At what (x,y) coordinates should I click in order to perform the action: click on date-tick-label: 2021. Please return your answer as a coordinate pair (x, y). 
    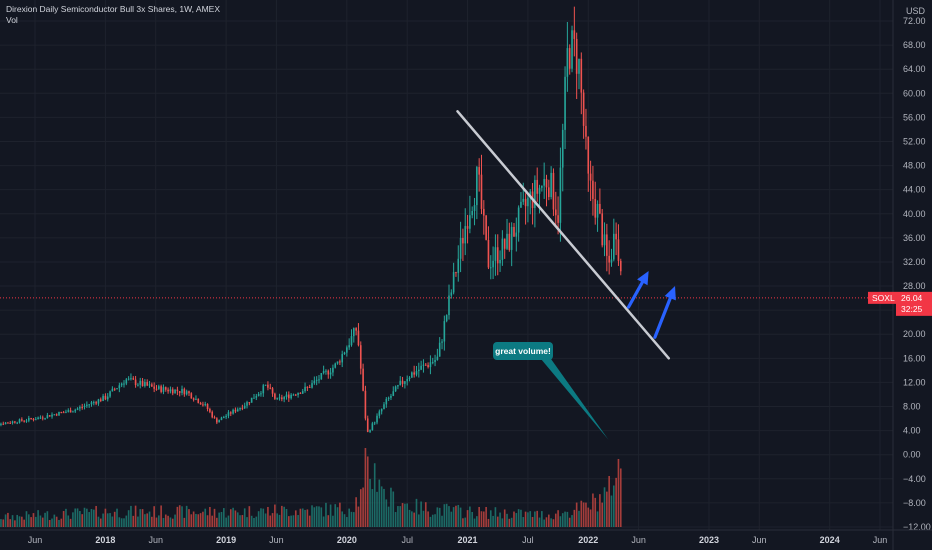
    Looking at the image, I should click on (468, 540).